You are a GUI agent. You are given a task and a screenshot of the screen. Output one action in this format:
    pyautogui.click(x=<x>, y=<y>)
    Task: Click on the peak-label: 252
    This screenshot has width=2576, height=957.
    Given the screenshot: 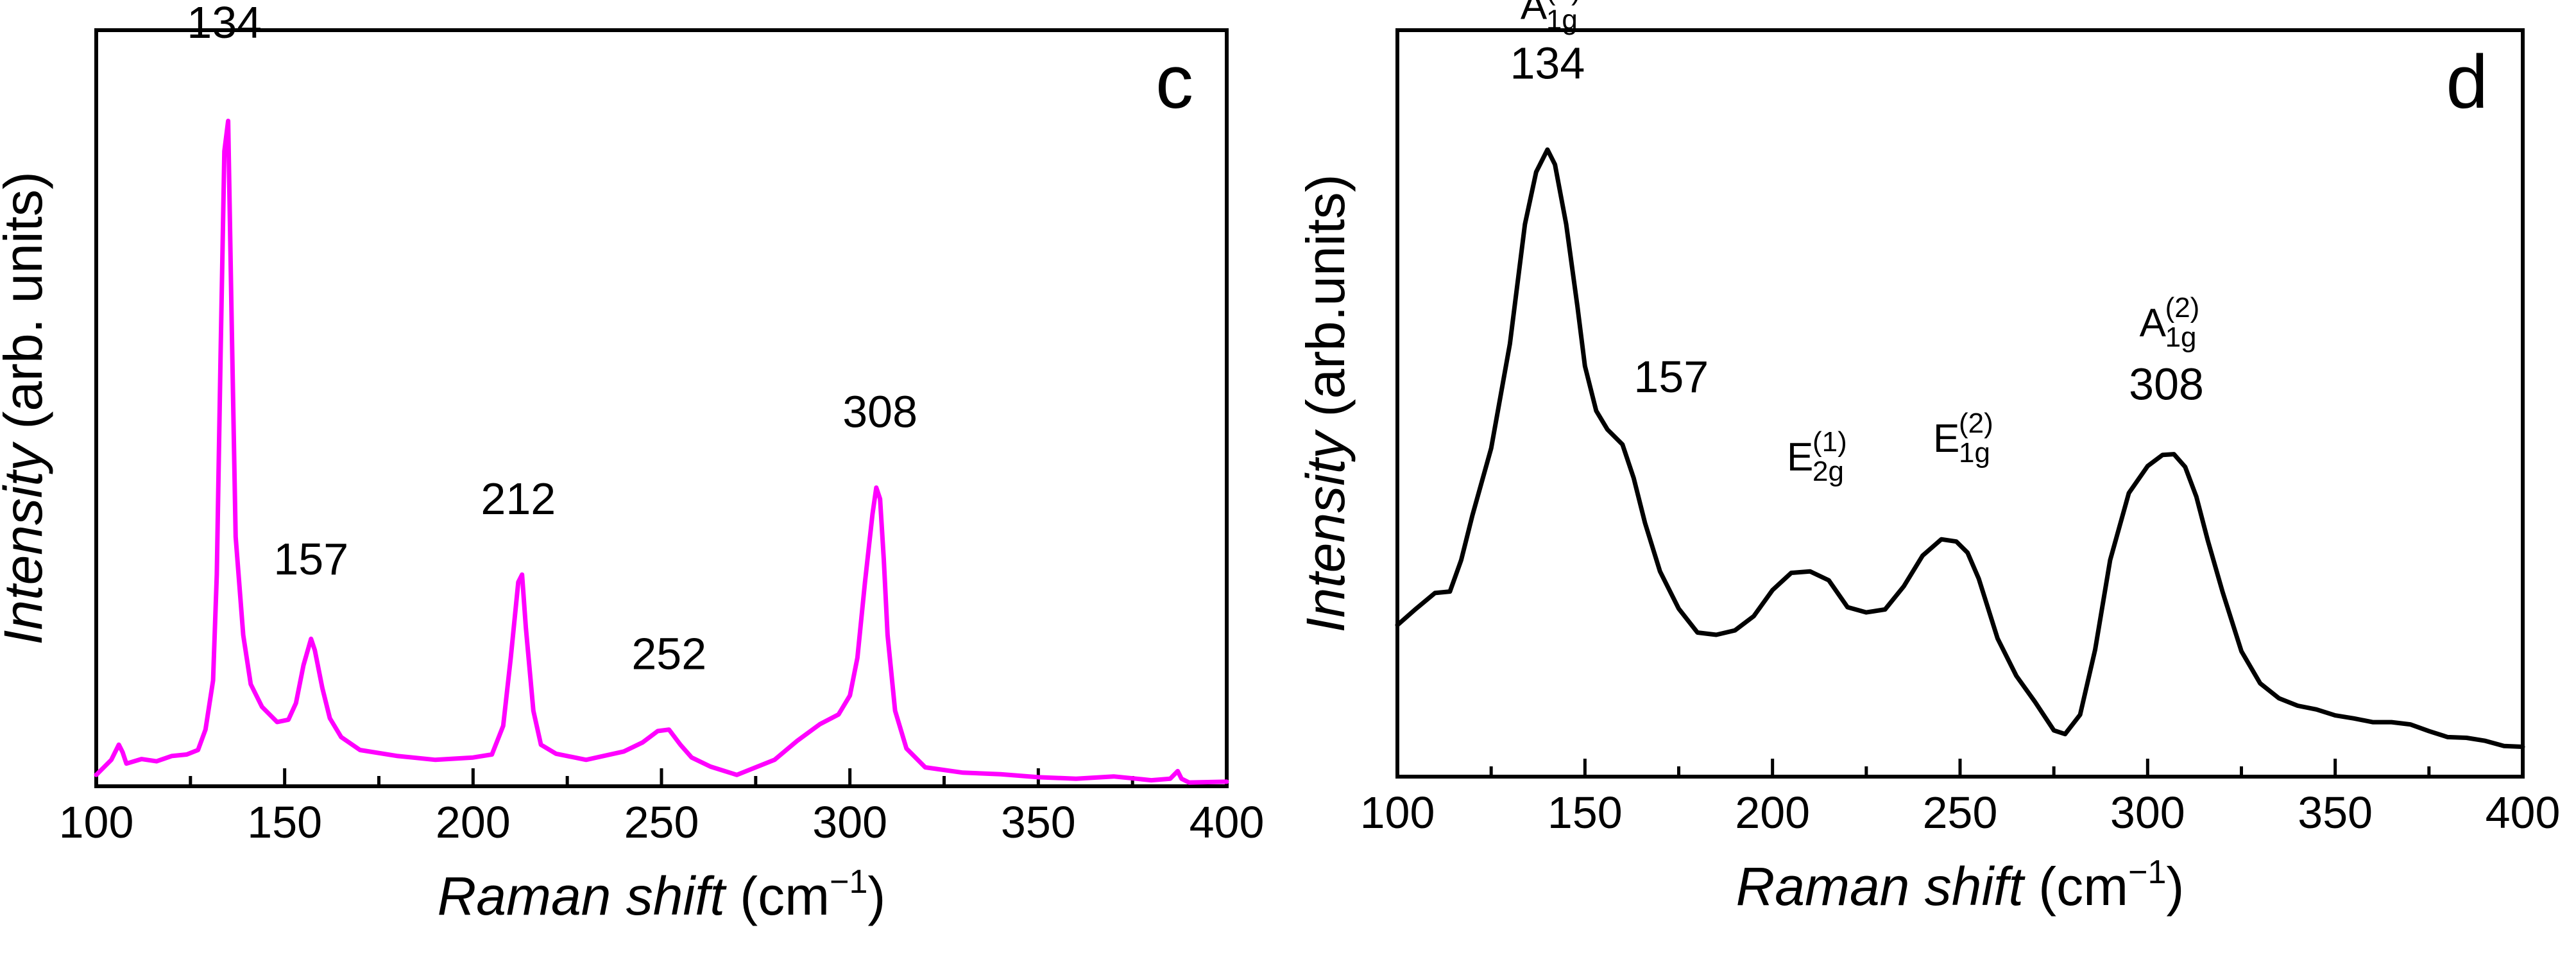 What is the action you would take?
    pyautogui.click(x=668, y=653)
    